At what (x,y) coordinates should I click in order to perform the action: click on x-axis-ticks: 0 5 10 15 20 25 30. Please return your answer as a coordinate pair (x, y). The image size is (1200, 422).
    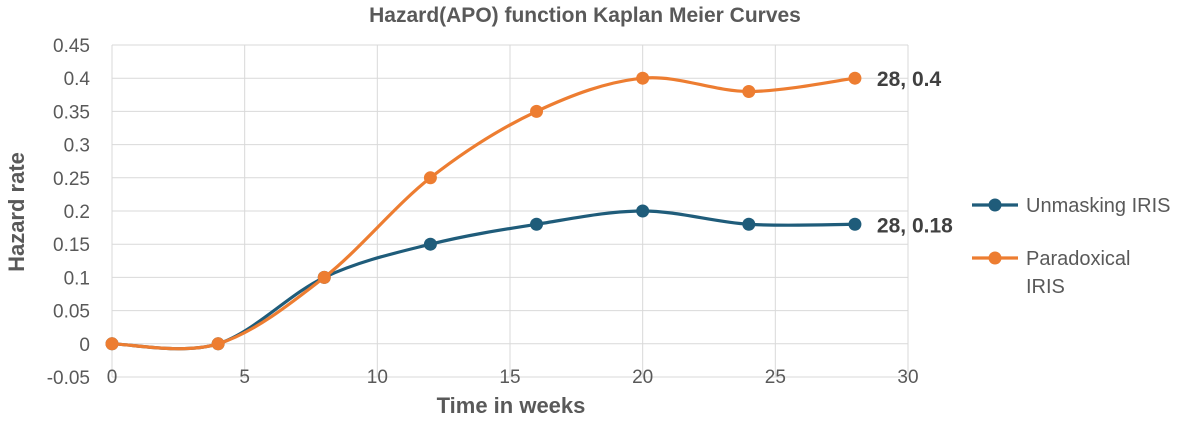
    Looking at the image, I should click on (513, 377).